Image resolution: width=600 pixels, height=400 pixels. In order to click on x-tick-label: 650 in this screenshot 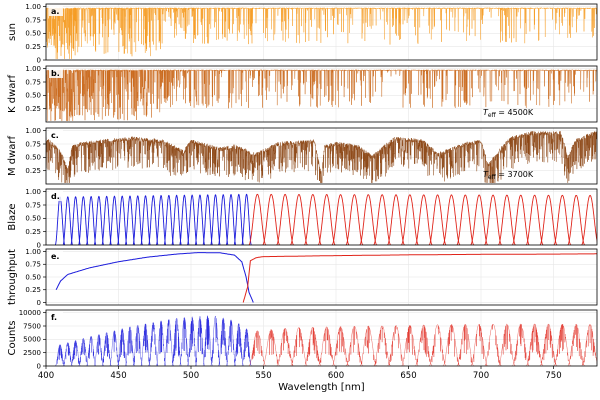, I will do `click(408, 376)`.